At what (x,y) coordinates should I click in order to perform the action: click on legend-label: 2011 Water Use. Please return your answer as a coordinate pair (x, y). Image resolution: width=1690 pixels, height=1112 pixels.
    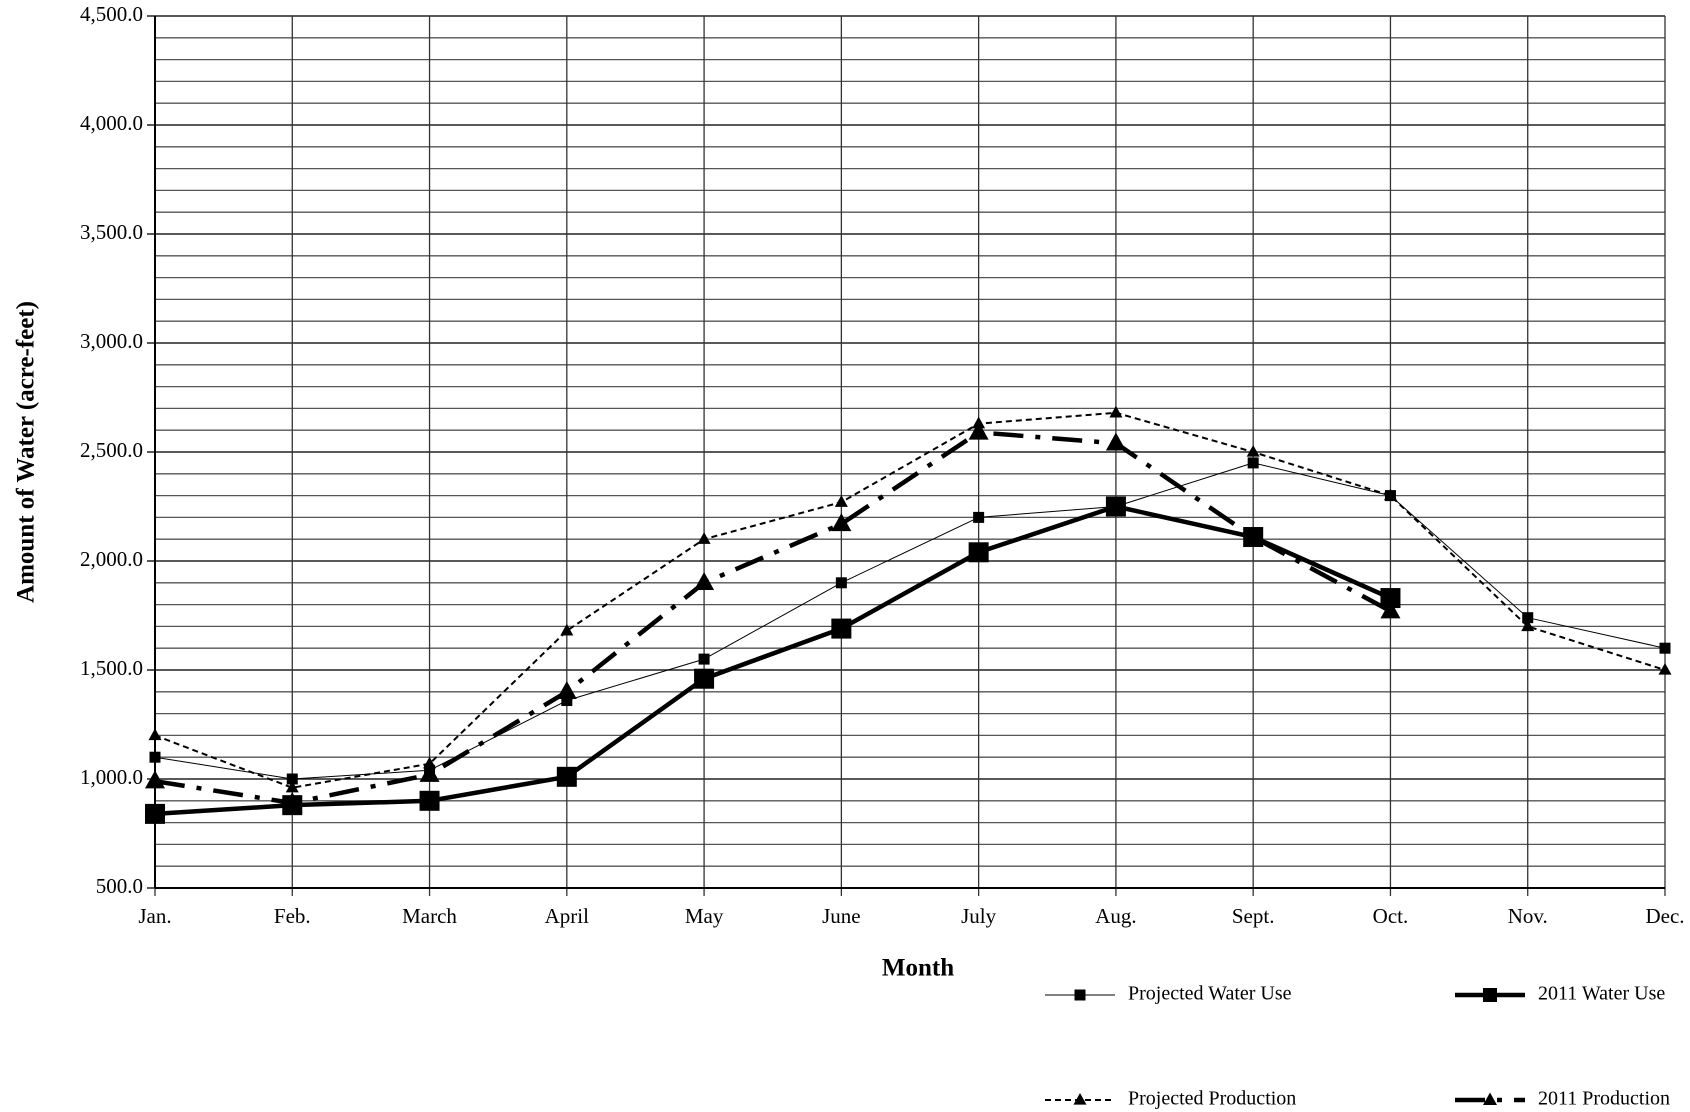
    Looking at the image, I should click on (1601, 994).